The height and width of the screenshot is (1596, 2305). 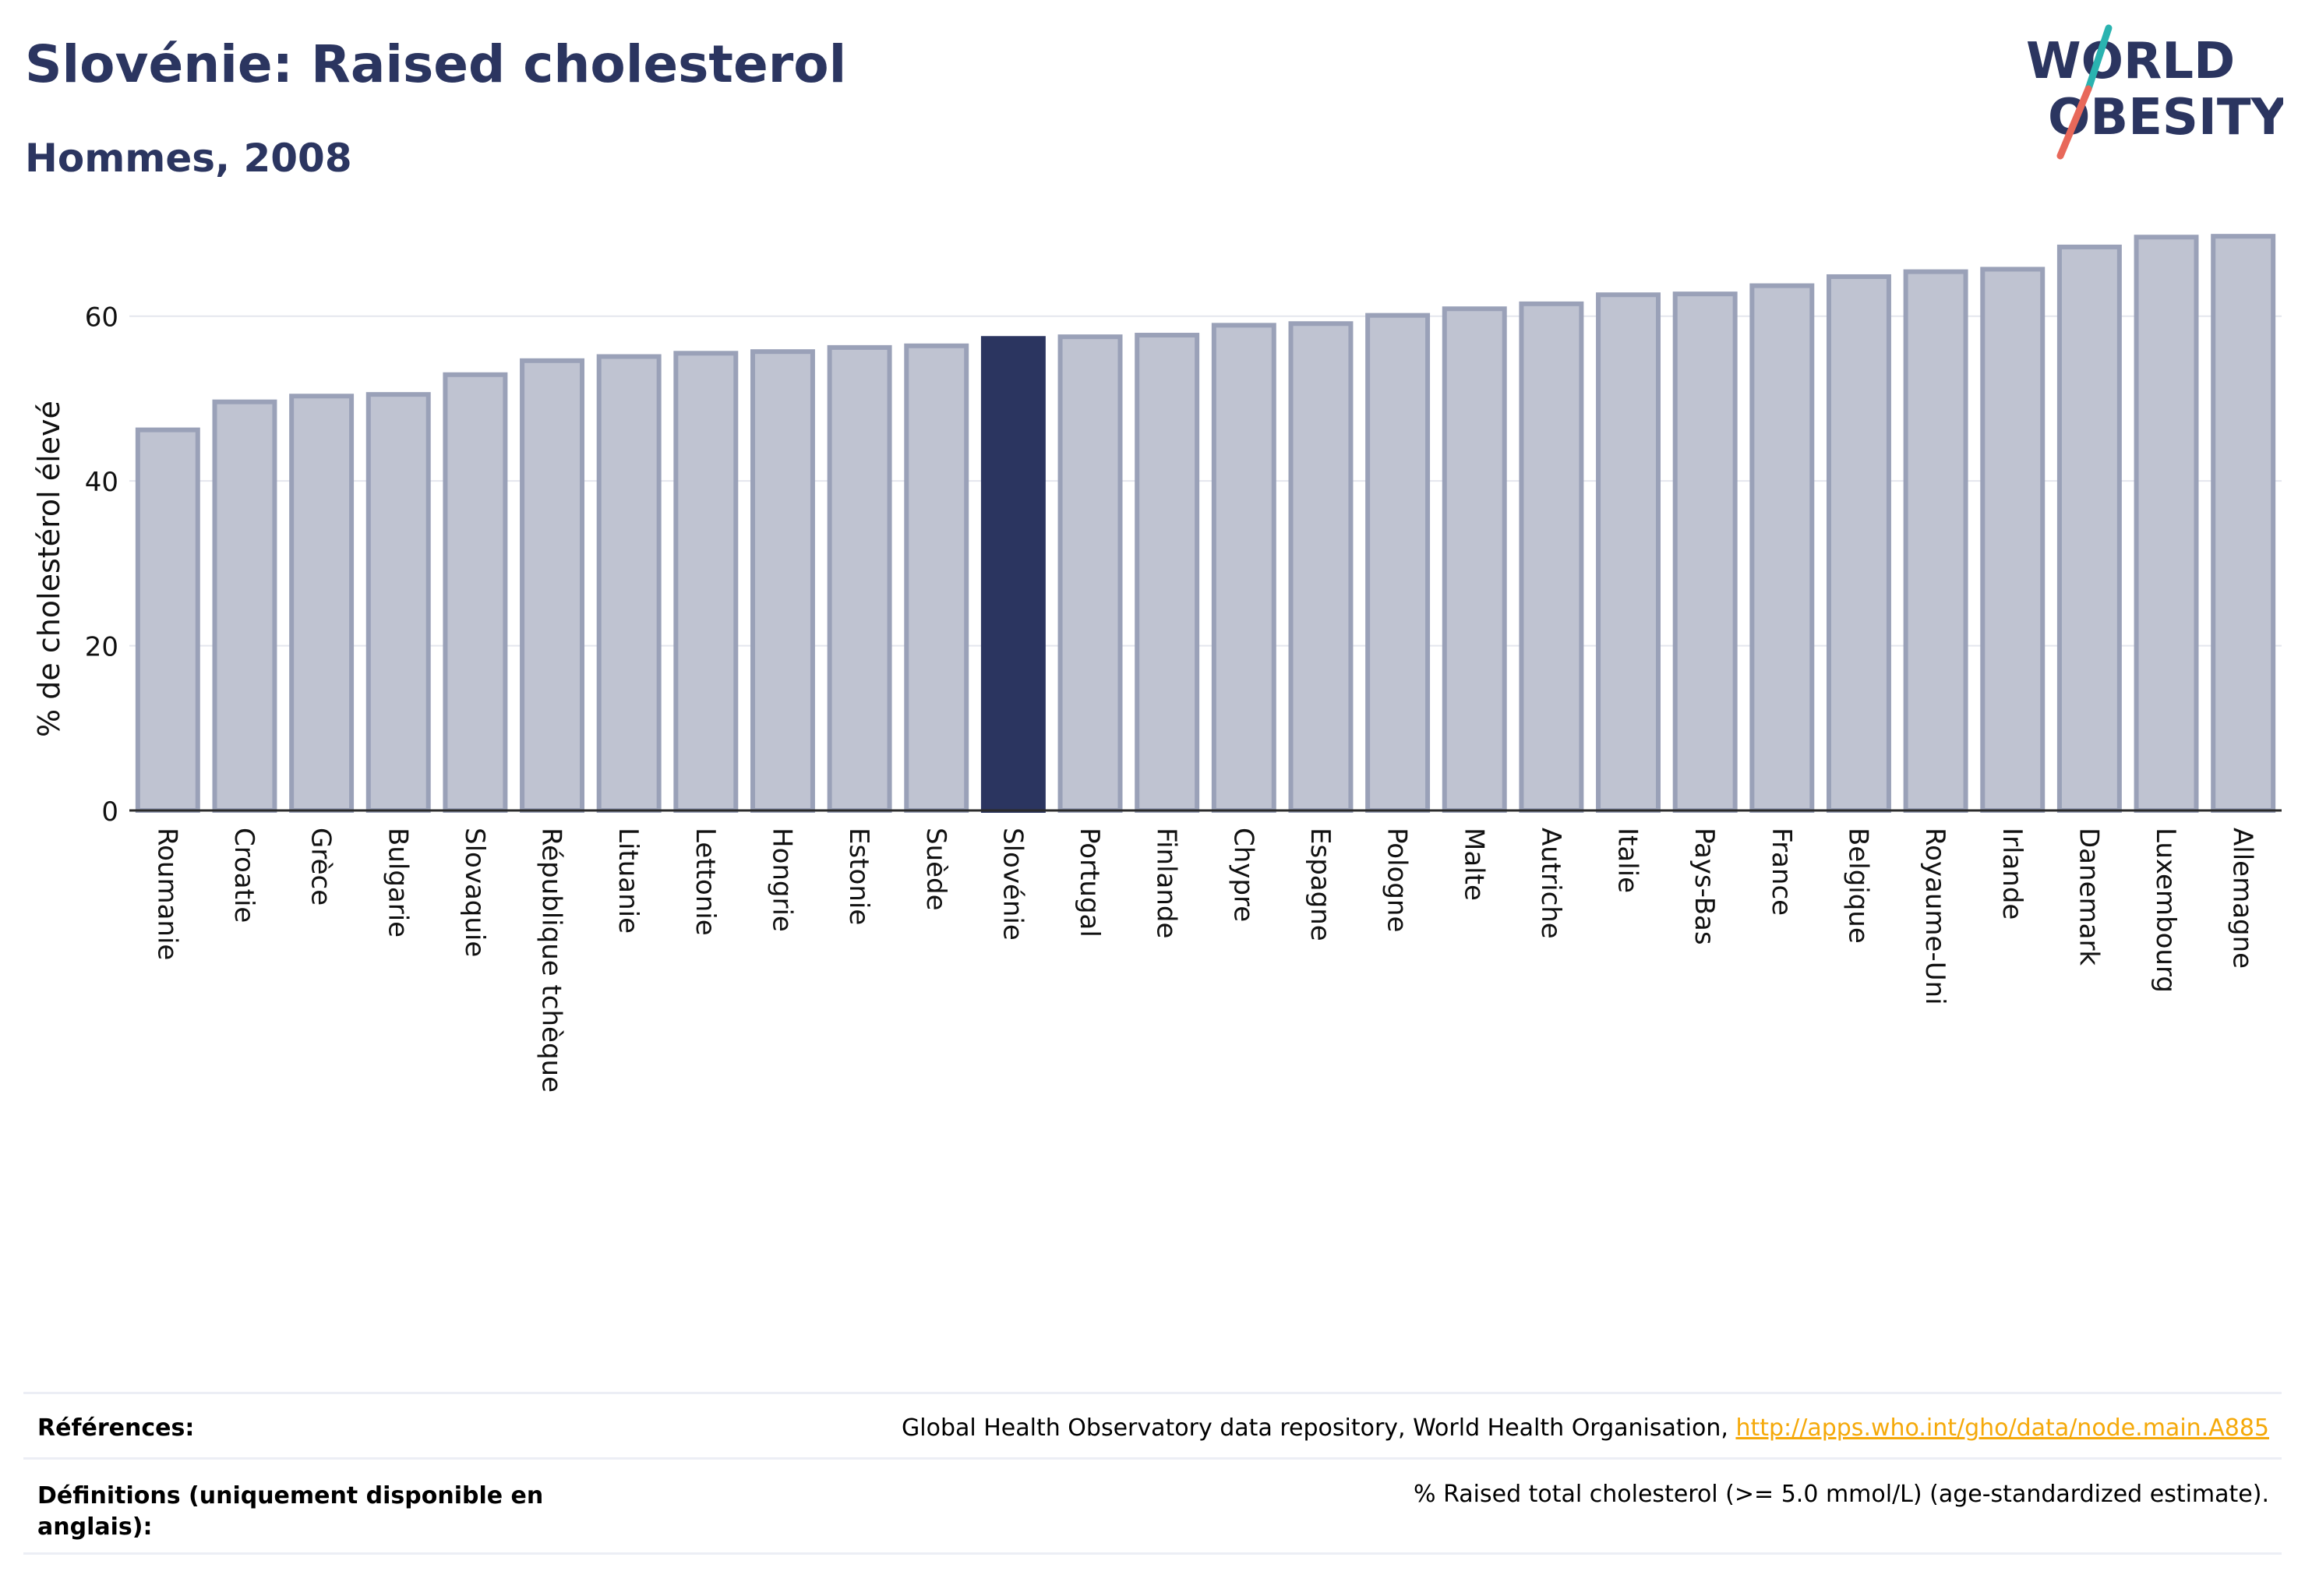 I want to click on bar-lituanie, so click(x=629, y=583).